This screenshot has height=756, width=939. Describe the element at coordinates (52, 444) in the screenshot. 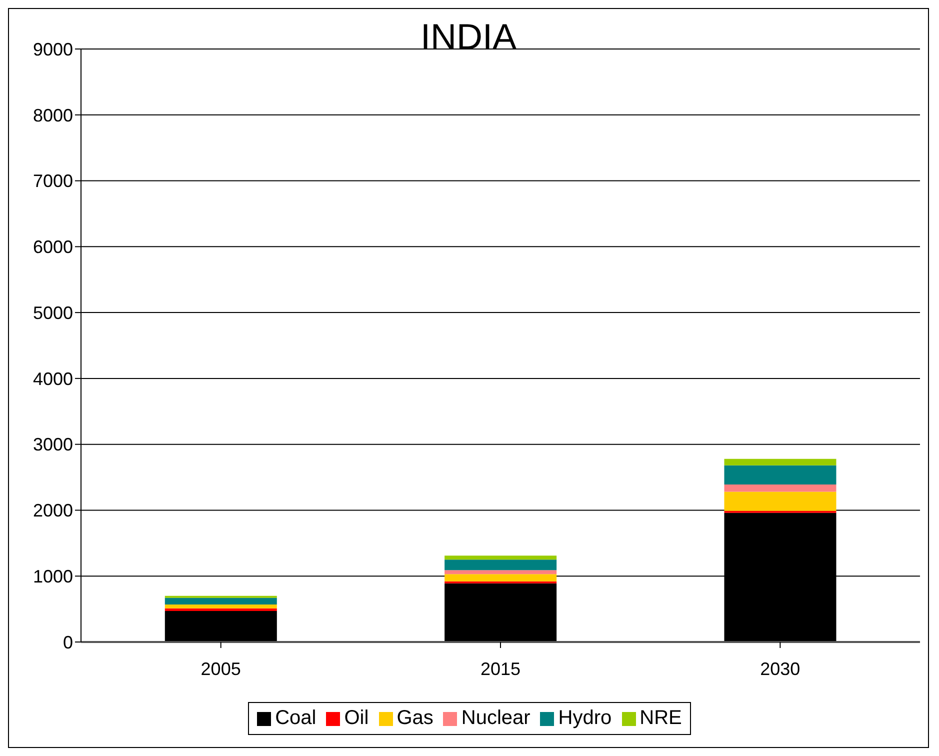

I see `y-tick-label: 3000` at that location.